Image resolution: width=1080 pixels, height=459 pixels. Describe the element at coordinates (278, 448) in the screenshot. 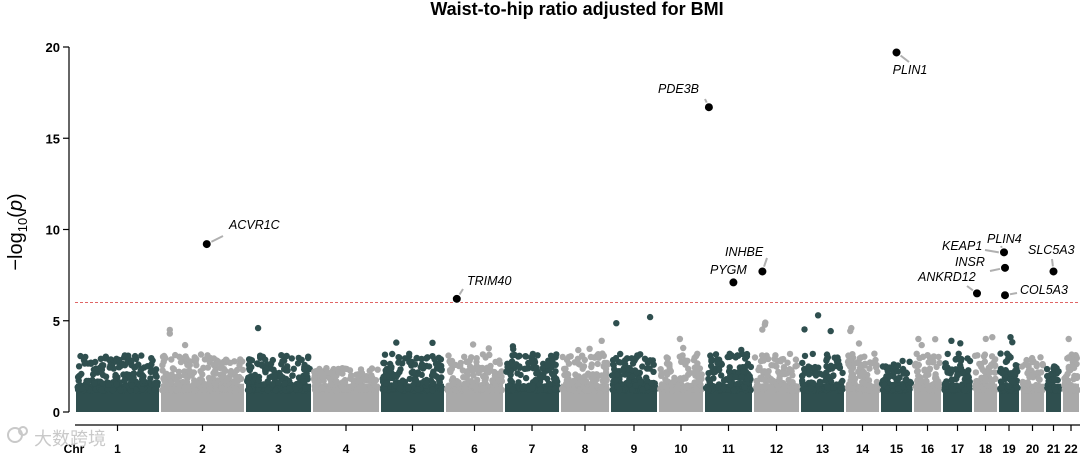

I see `x-tick-label: 3` at that location.